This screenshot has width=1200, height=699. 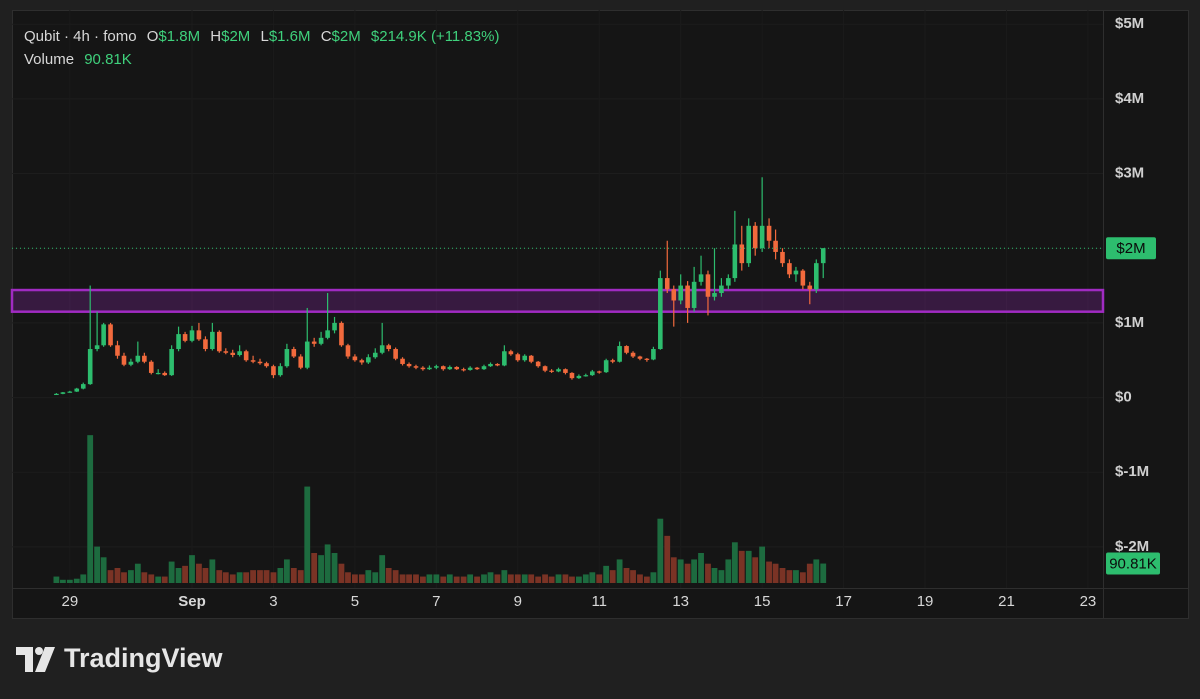 I want to click on brand: TradingView, so click(x=144, y=658).